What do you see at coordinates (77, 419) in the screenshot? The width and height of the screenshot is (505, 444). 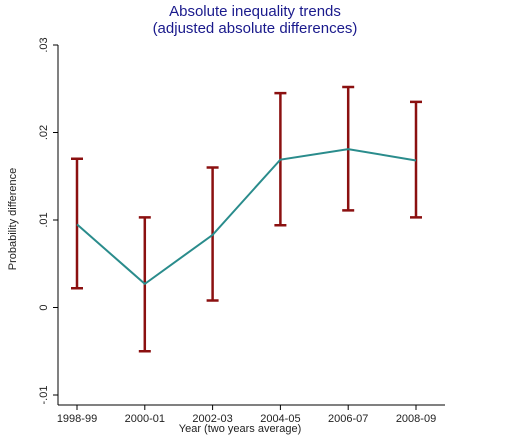 I see `x-tick-label: 1998-99` at bounding box center [77, 419].